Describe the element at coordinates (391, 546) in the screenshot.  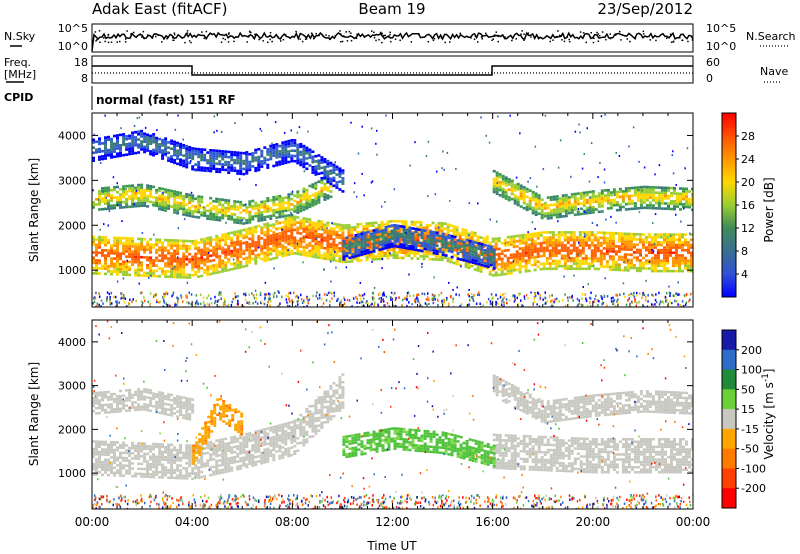
I see `xlabel-time: Time UT` at that location.